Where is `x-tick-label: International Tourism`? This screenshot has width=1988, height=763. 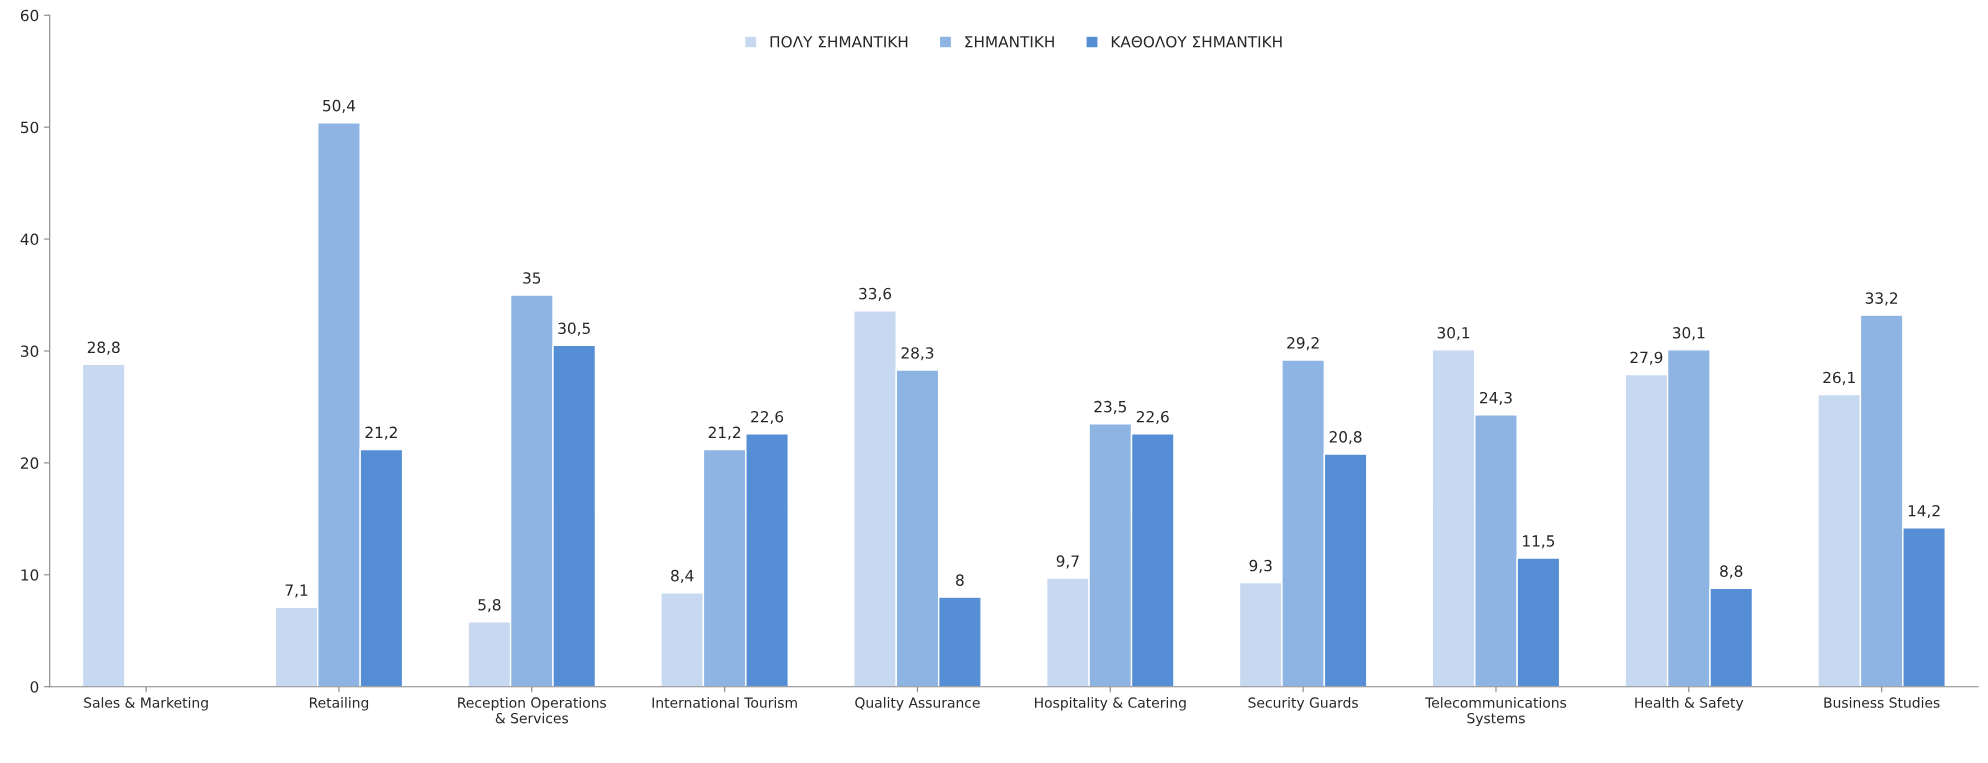 x-tick-label: International Tourism is located at coordinates (724, 702).